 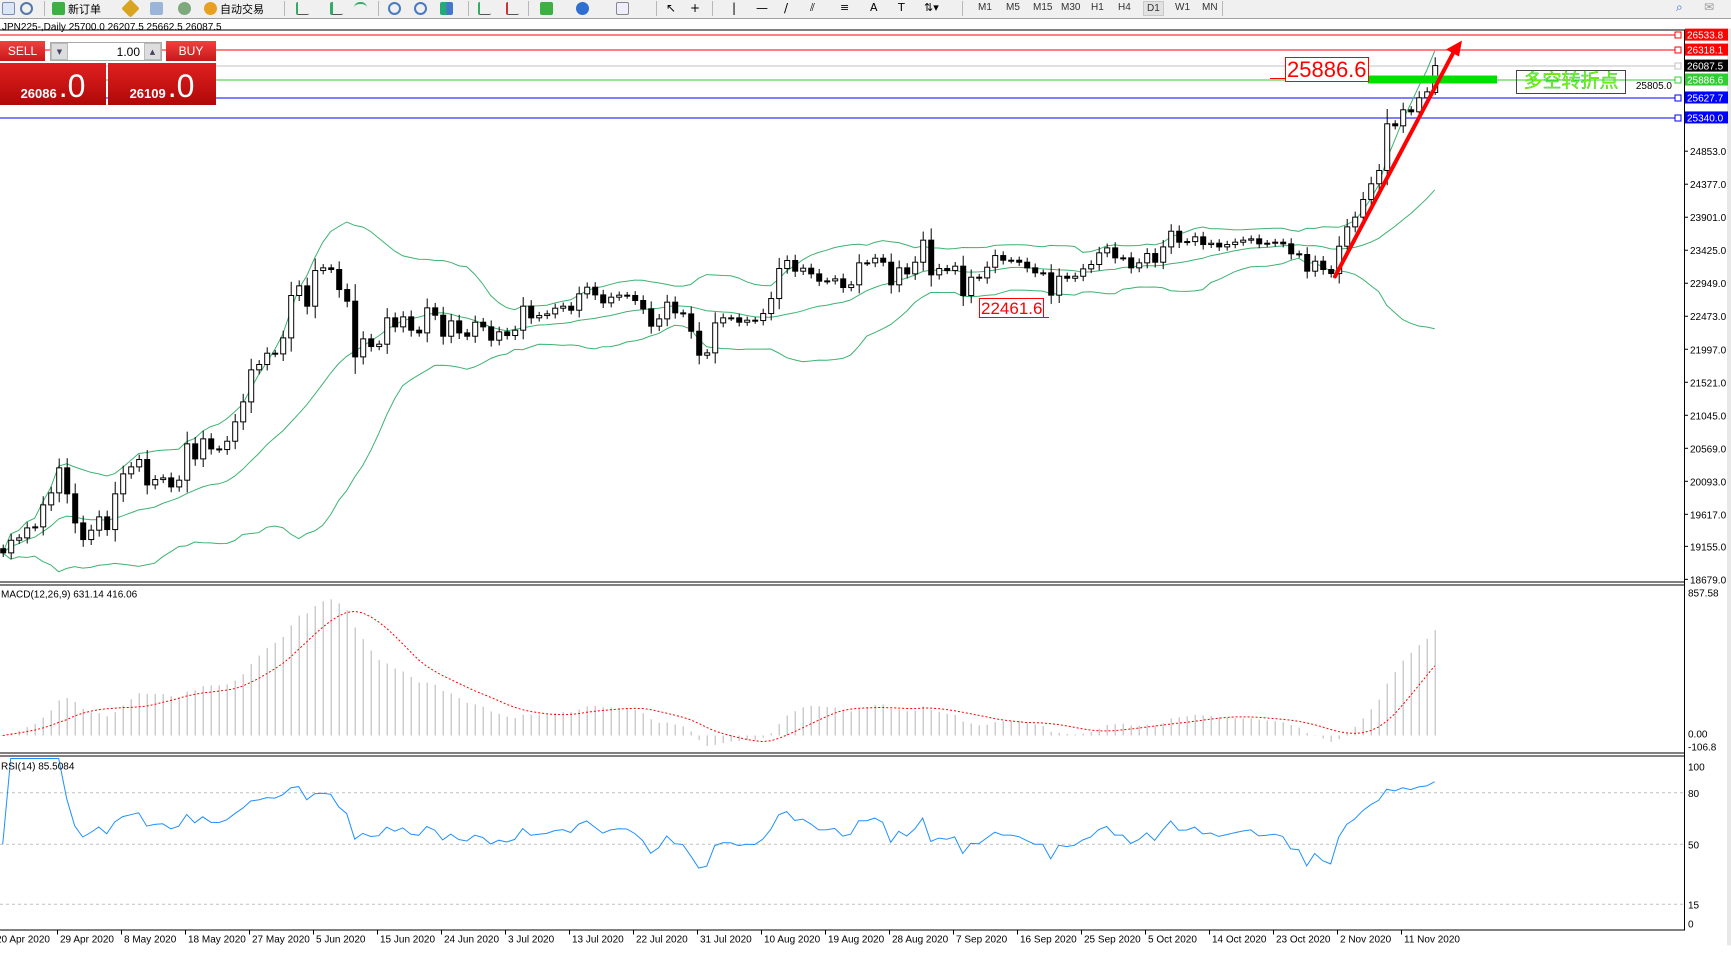 What do you see at coordinates (59, 51) in the screenshot?
I see `lot-decrease-button: ▼` at bounding box center [59, 51].